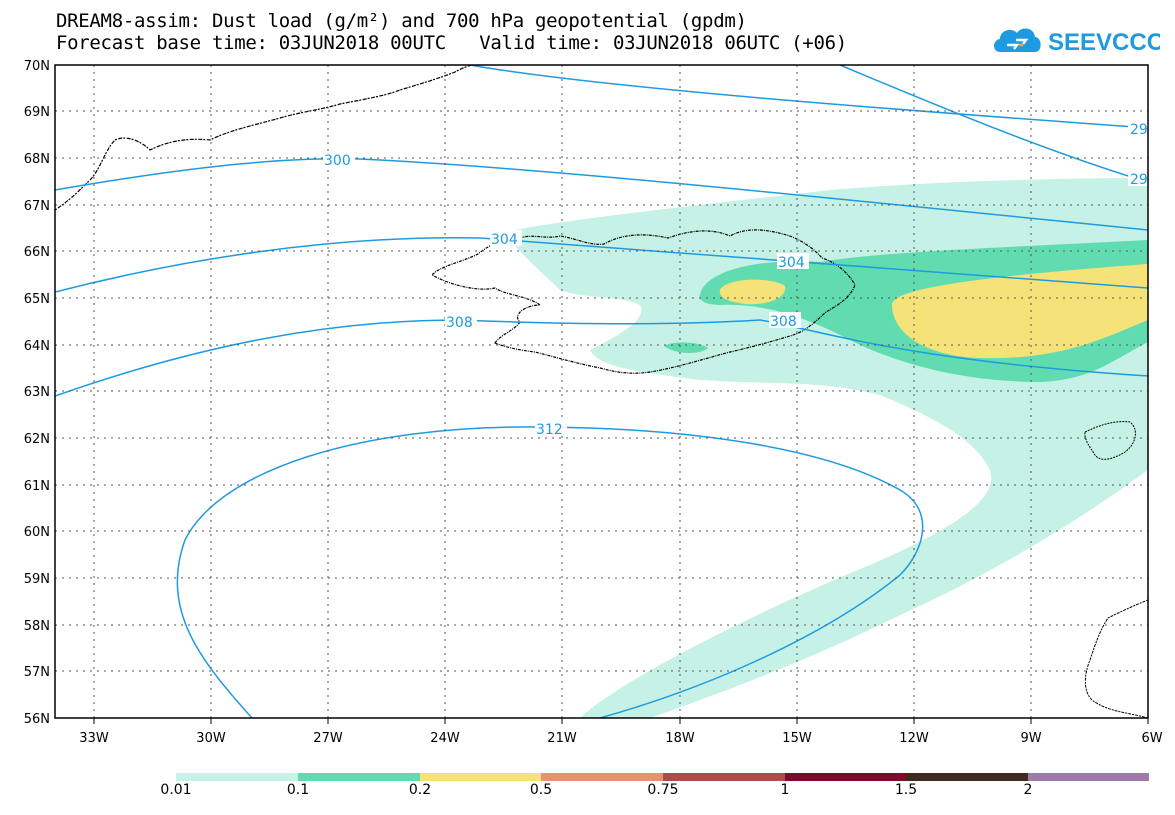 The height and width of the screenshot is (815, 1175). I want to click on lat-label-58N: 58N, so click(37, 626).